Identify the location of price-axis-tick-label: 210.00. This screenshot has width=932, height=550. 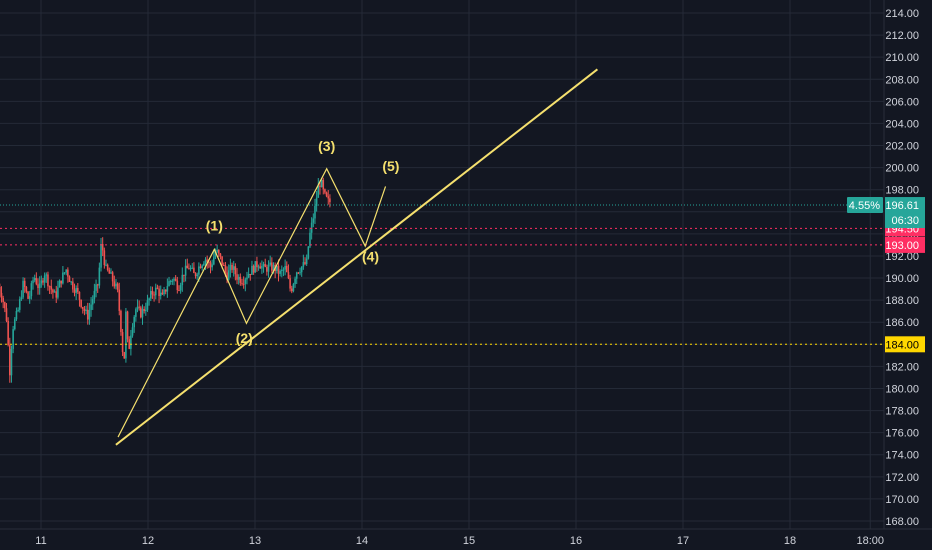
(902, 58).